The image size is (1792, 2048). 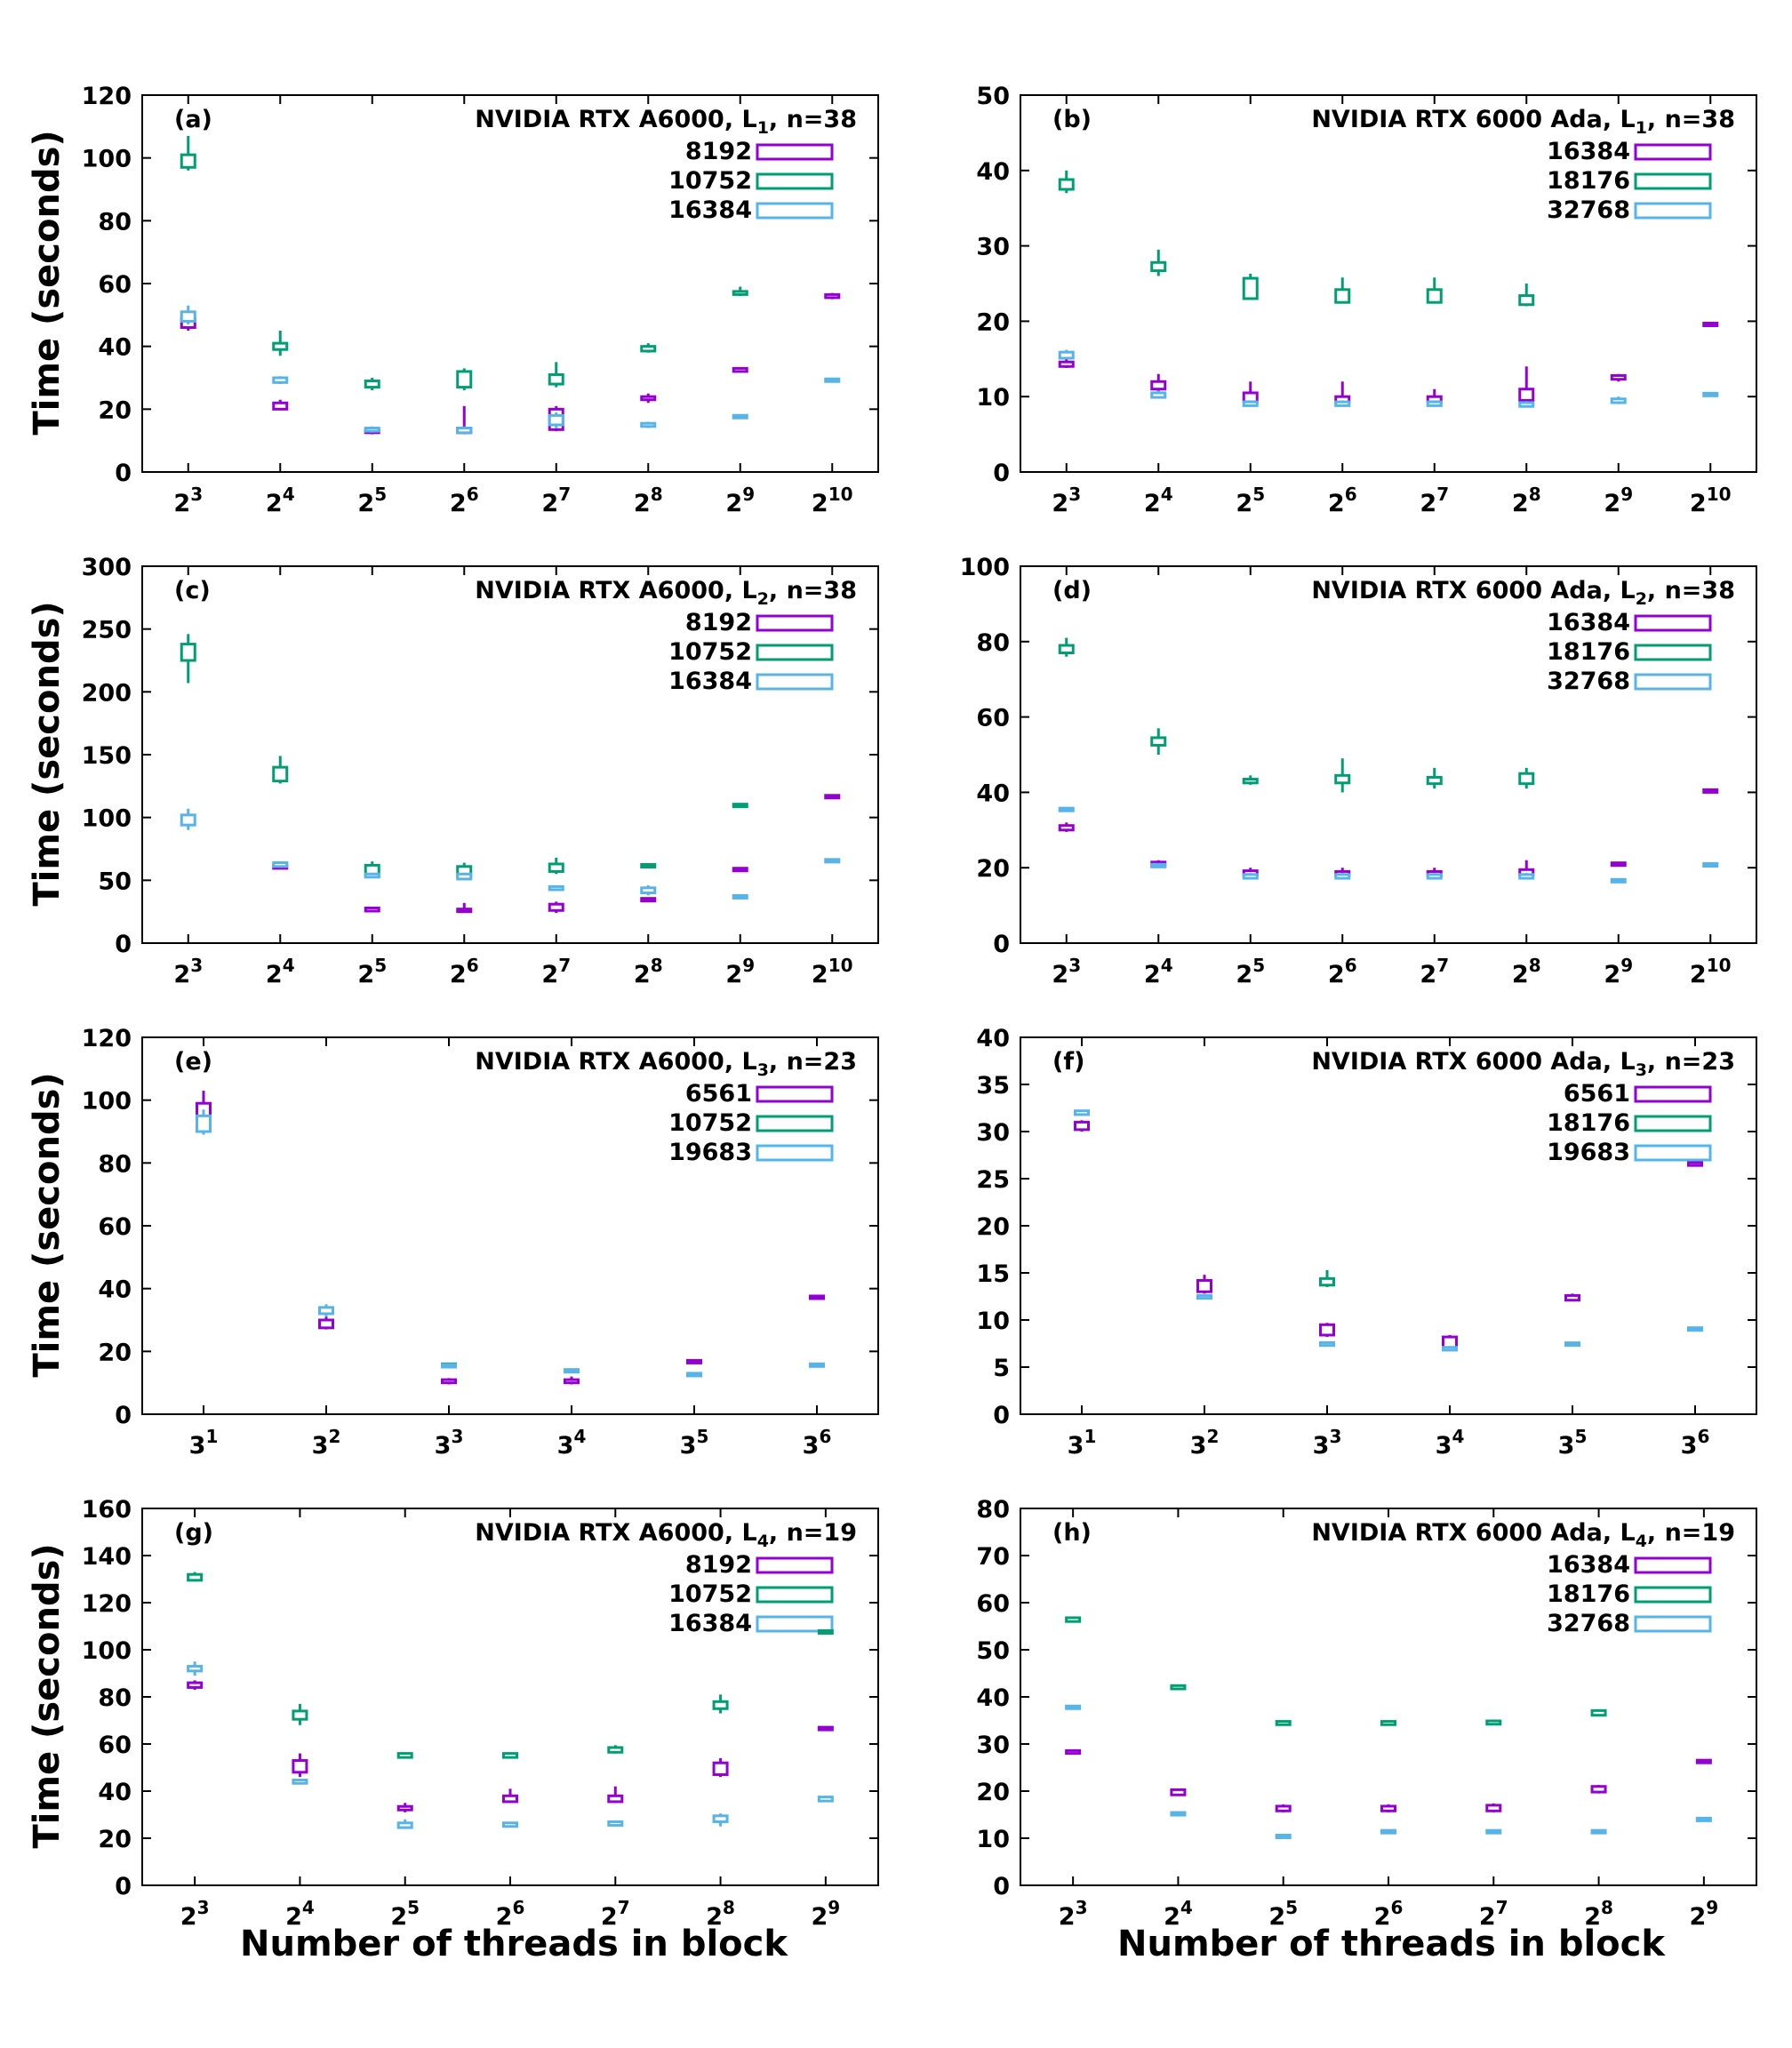 I want to click on legend-label: 6561, so click(x=1597, y=1094).